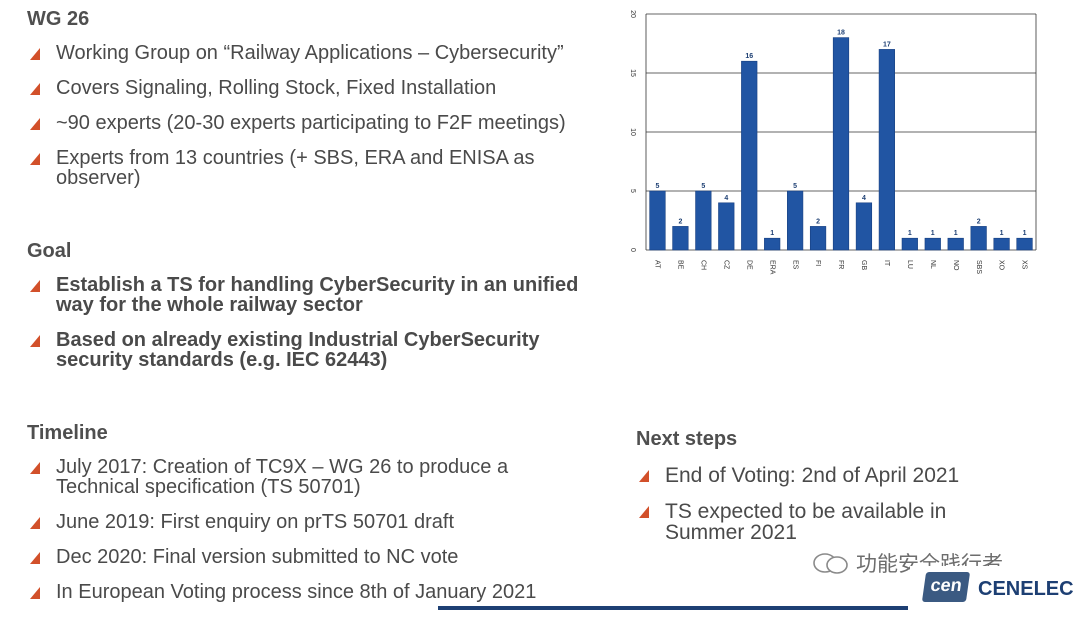 This screenshot has width=1080, height=617. Describe the element at coordinates (632, 73) in the screenshot. I see `y-tick-label: 15` at that location.